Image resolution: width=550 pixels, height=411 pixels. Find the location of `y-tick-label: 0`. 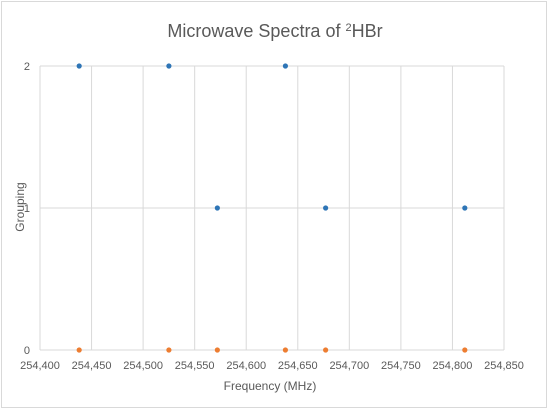

y-tick-label: 0 is located at coordinates (27, 351).